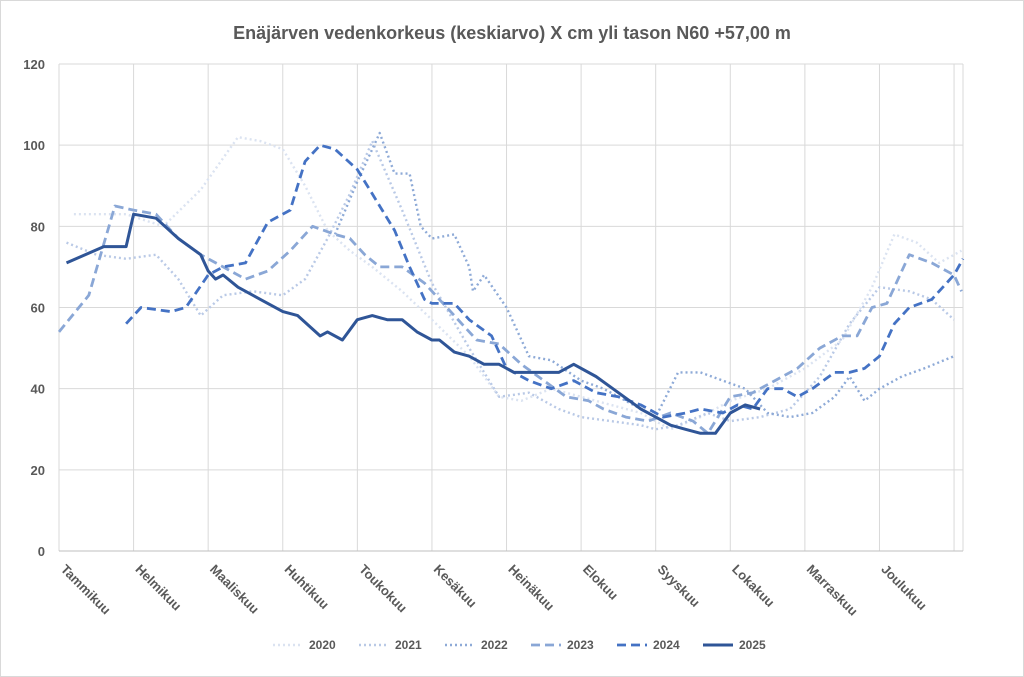 The width and height of the screenshot is (1024, 677). I want to click on y-tick-label: 0, so click(41, 551).